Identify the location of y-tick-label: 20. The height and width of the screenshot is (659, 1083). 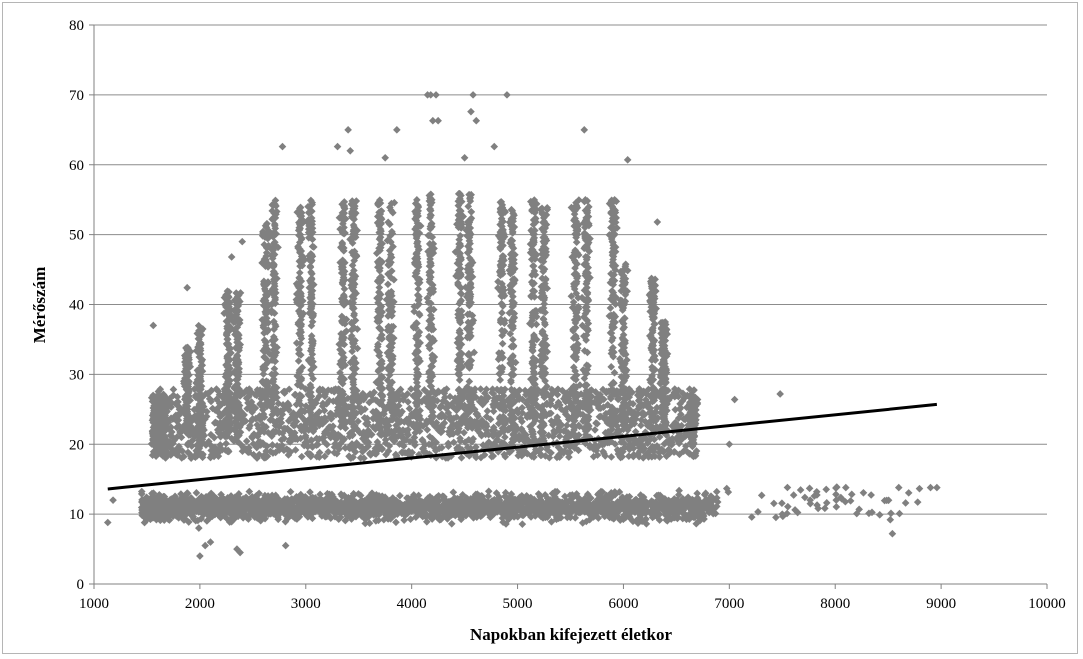
(76, 445).